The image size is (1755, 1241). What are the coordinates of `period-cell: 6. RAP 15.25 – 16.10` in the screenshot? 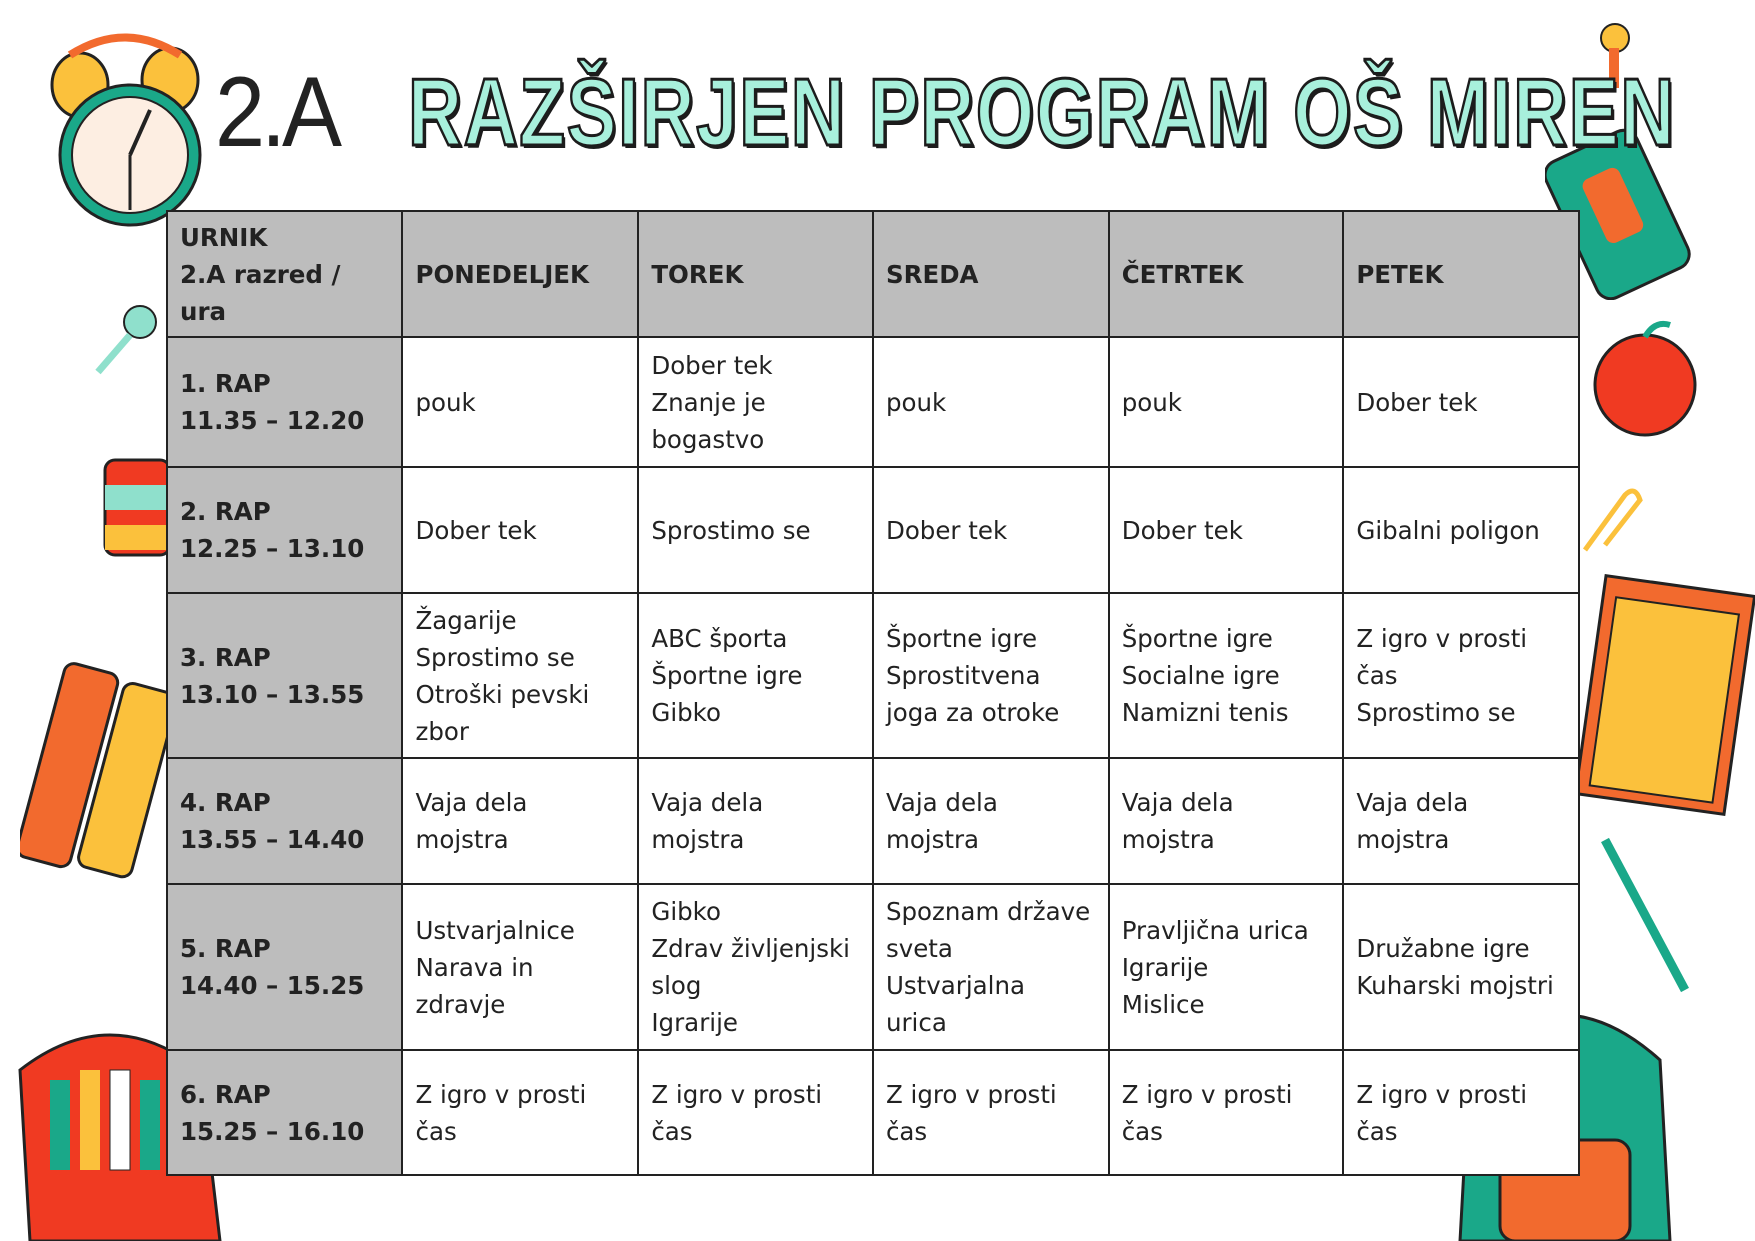 It's located at (284, 1112).